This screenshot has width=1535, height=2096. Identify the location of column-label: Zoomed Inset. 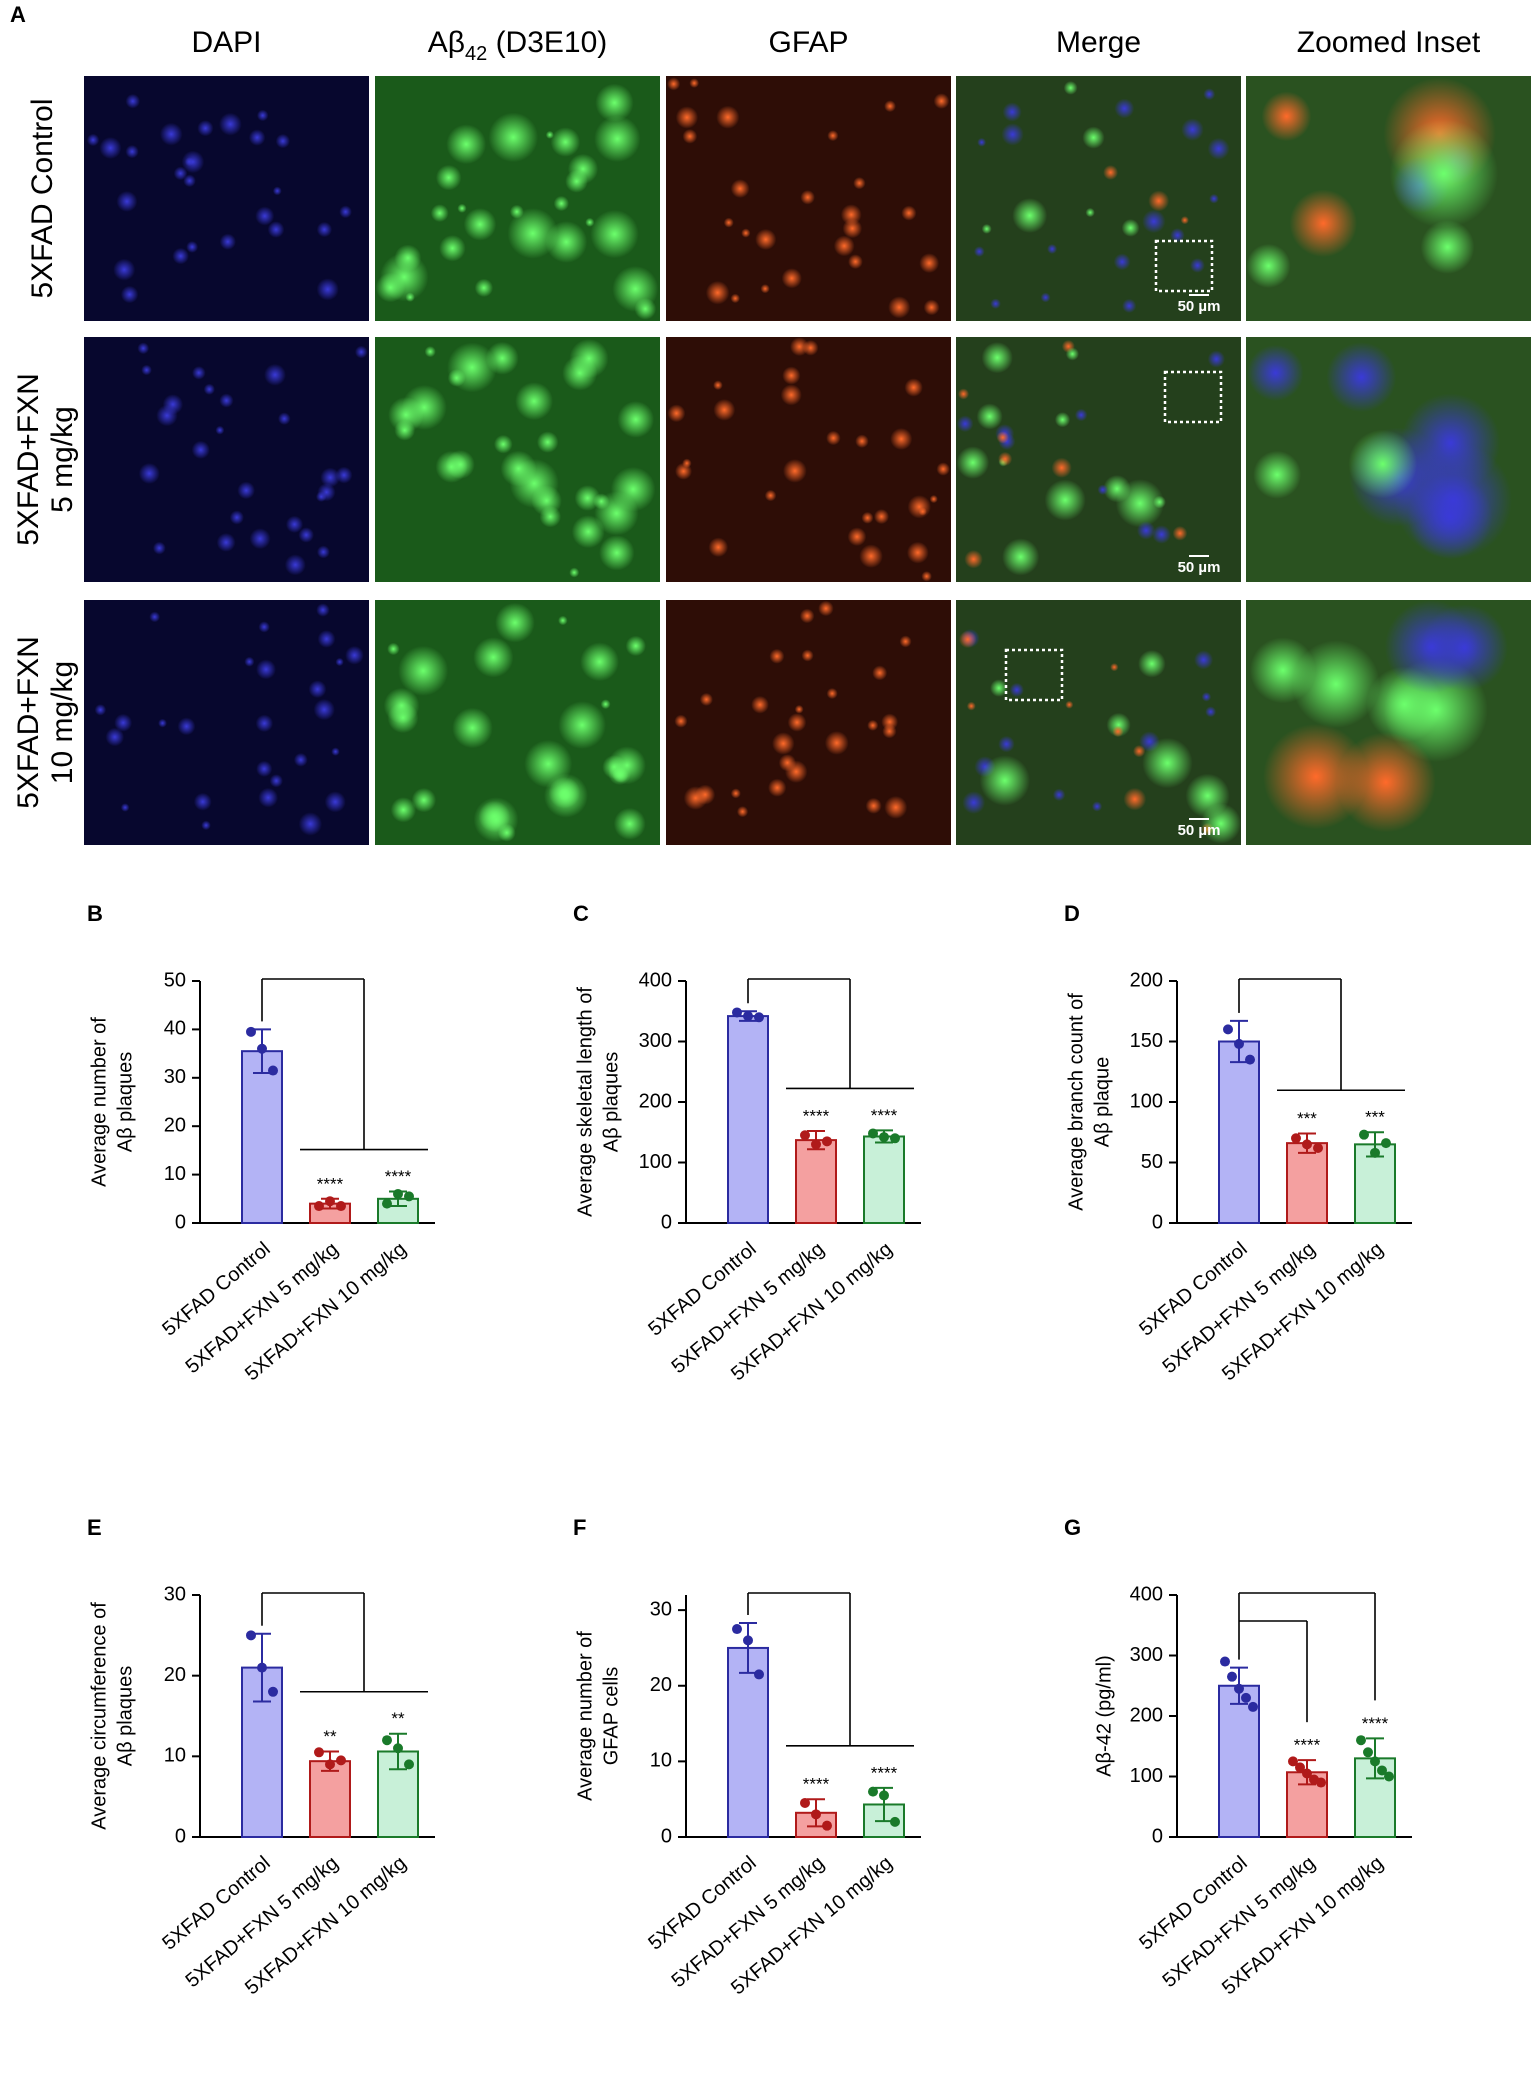
(1389, 42).